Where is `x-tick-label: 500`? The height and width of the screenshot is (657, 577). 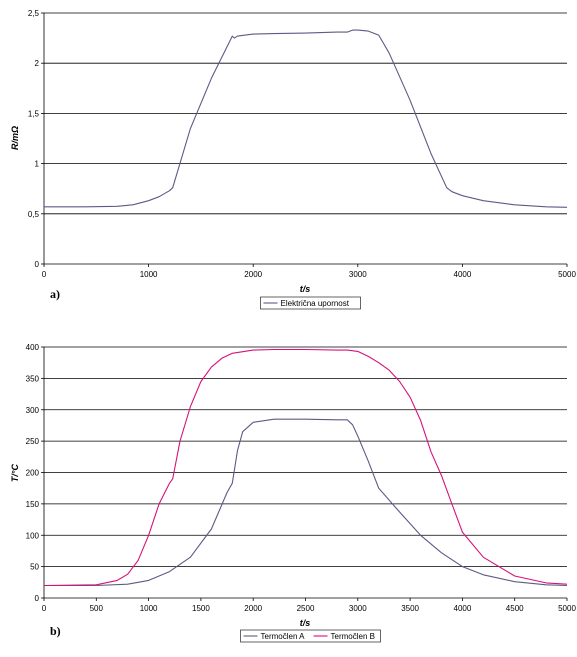 x-tick-label: 500 is located at coordinates (97, 608).